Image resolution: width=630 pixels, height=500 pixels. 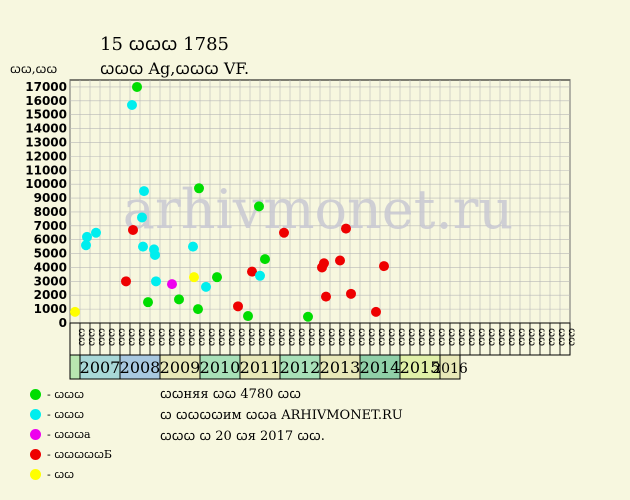 I want to click on y-tick-label: 15000, so click(x=46, y=115).